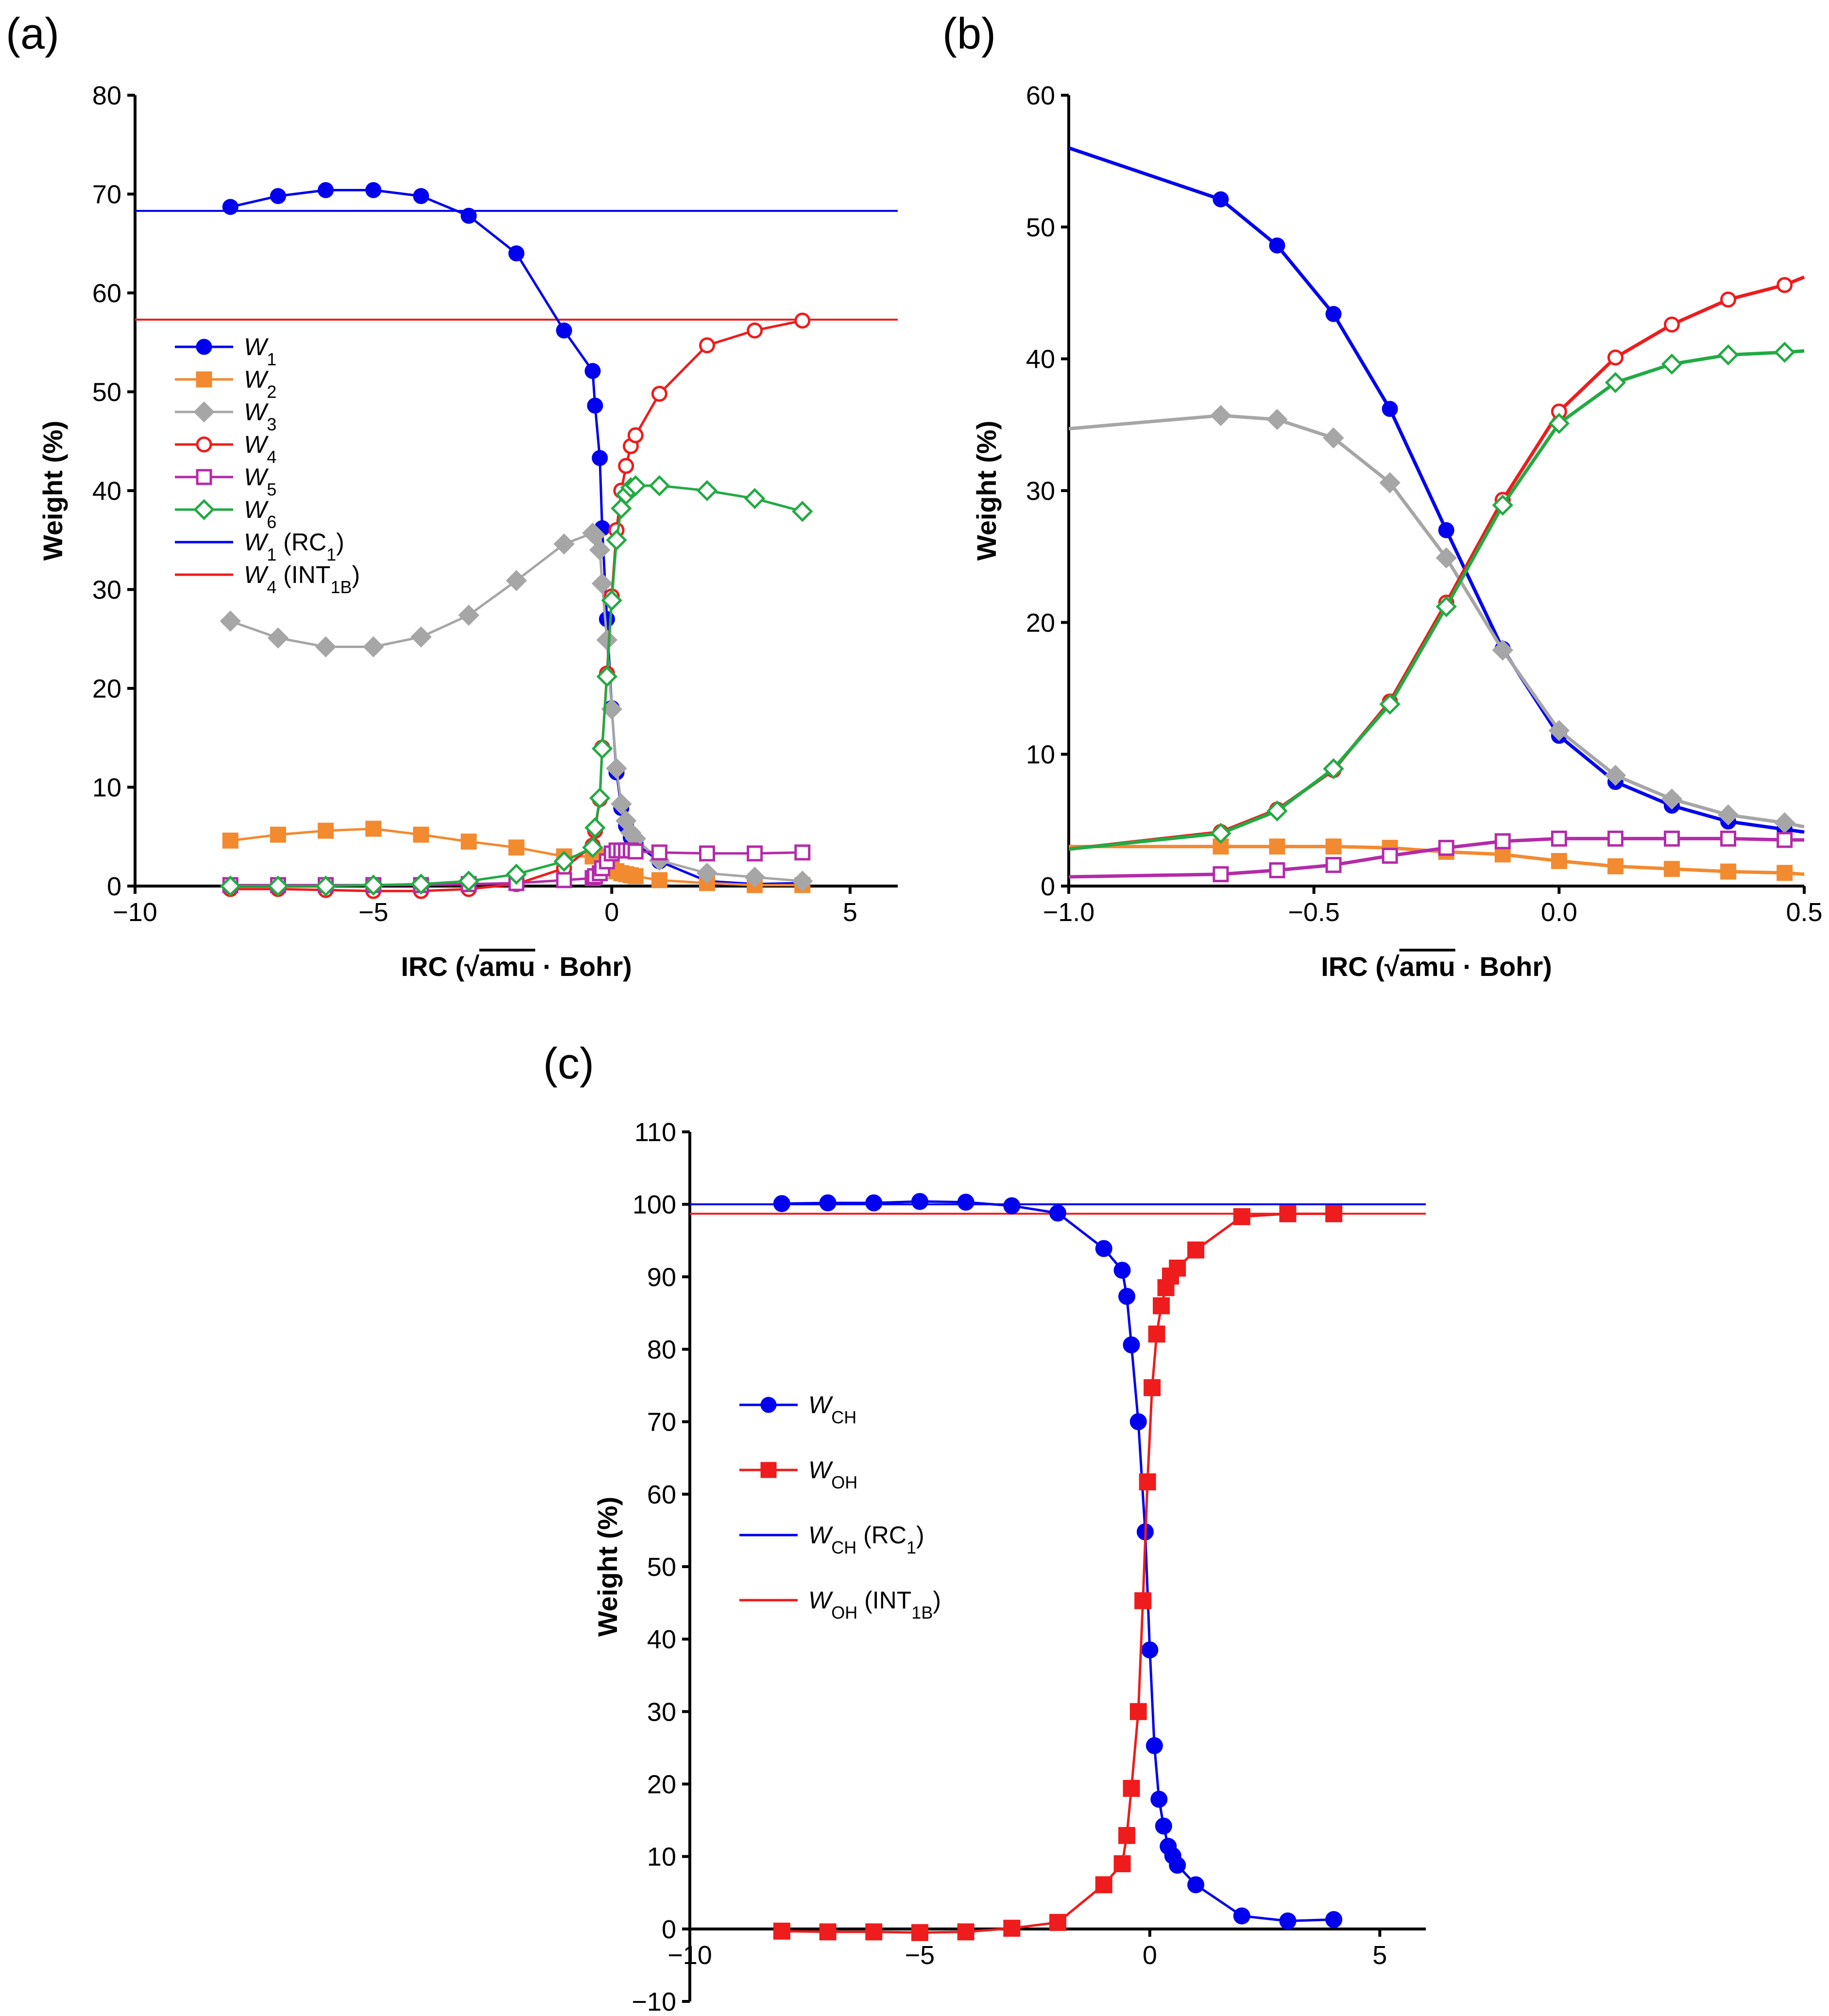  Describe the element at coordinates (1804, 912) in the screenshot. I see `x-tick-label: 0.5` at that location.